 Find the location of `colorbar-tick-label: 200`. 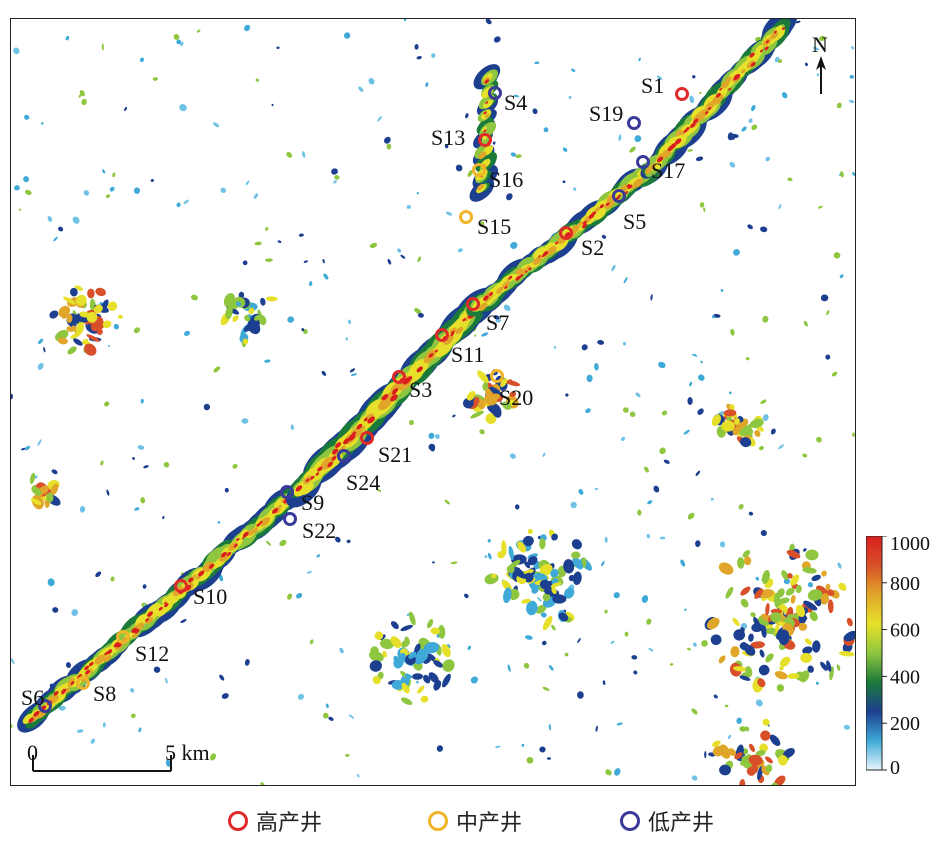

colorbar-tick-label: 200 is located at coordinates (905, 724).